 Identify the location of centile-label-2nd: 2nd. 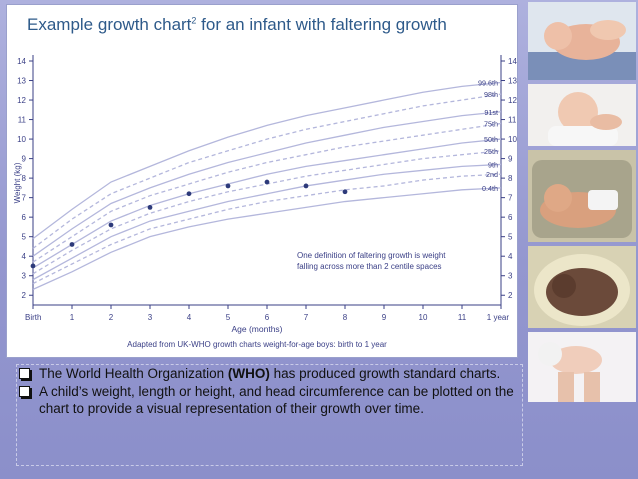
(492, 174).